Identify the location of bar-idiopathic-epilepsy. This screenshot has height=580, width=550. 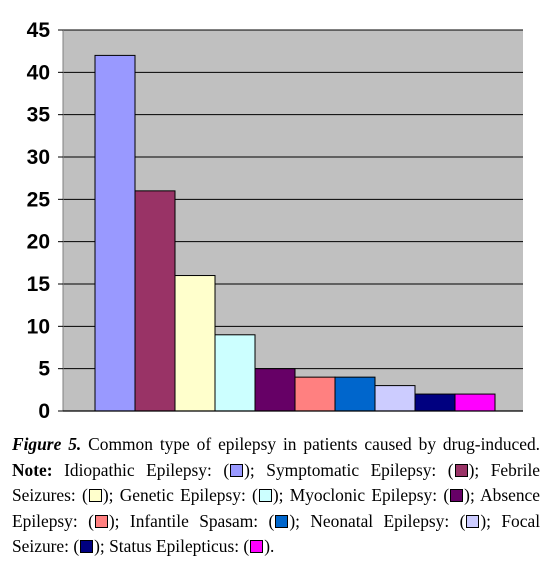
(115, 233).